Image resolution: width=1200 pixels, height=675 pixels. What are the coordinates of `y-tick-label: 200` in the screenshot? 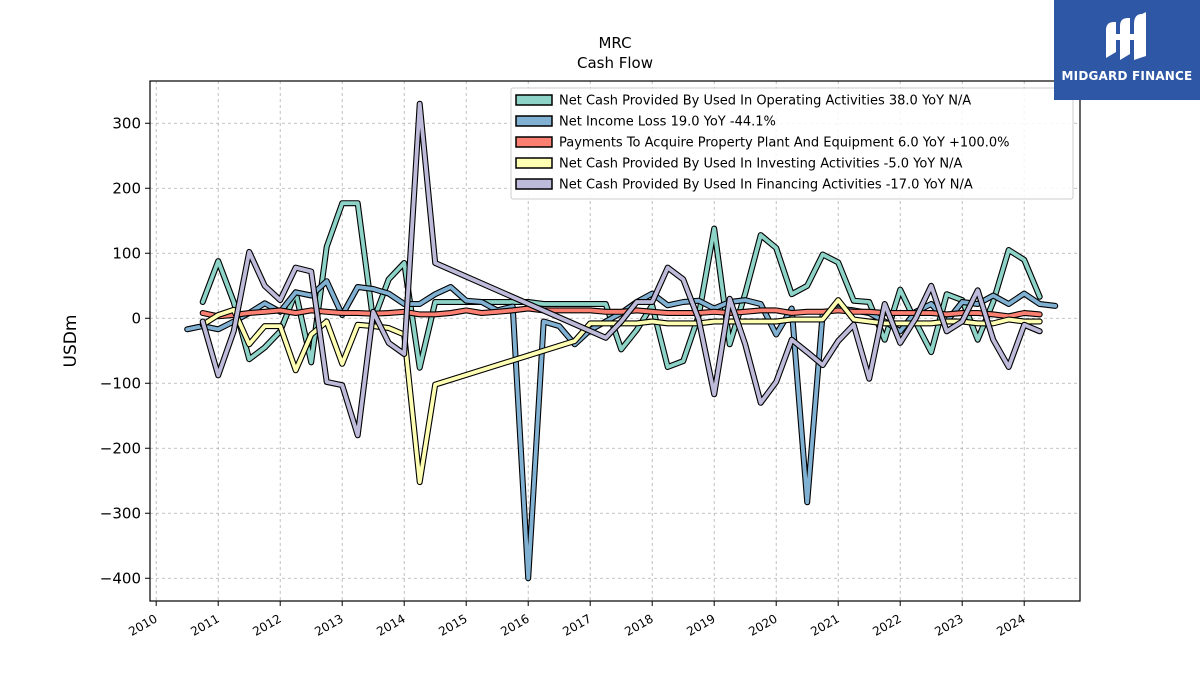 It's located at (126, 188).